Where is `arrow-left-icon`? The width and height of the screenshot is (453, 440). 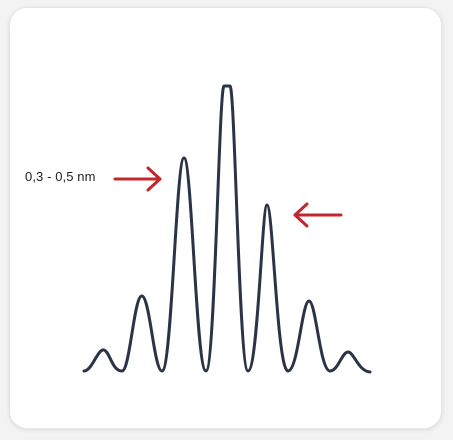 arrow-left-icon is located at coordinates (318, 215).